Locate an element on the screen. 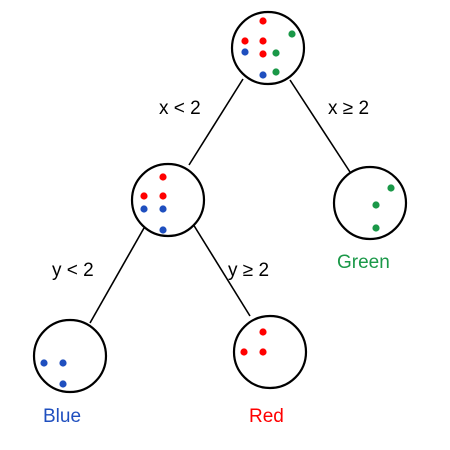  leaf-label-green: Green is located at coordinates (363, 262).